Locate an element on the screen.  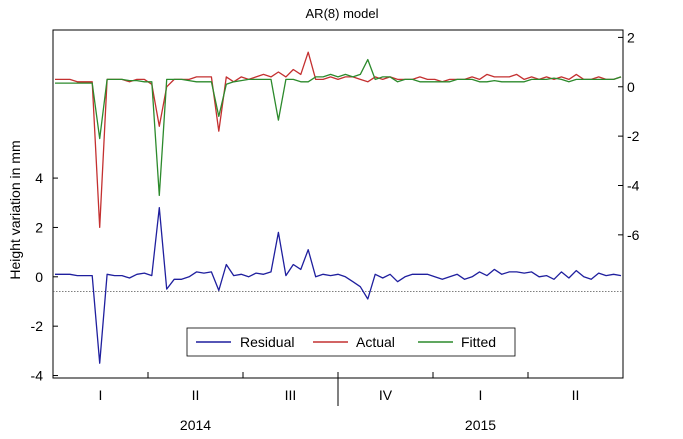
legend-label-fitted: Fitted is located at coordinates (478, 342).